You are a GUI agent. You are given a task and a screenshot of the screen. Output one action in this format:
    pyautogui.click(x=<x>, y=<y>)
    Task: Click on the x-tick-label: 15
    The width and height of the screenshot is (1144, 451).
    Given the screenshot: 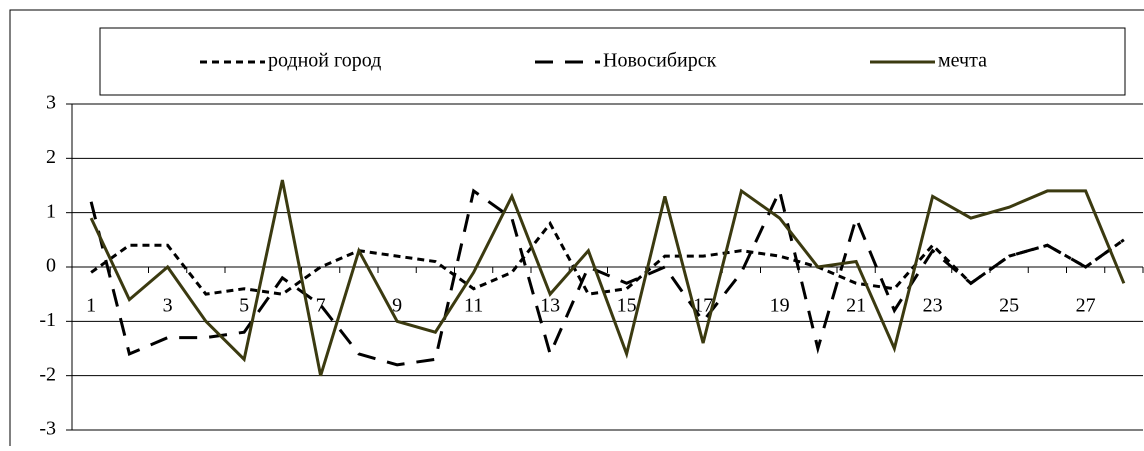 What is the action you would take?
    pyautogui.click(x=627, y=306)
    